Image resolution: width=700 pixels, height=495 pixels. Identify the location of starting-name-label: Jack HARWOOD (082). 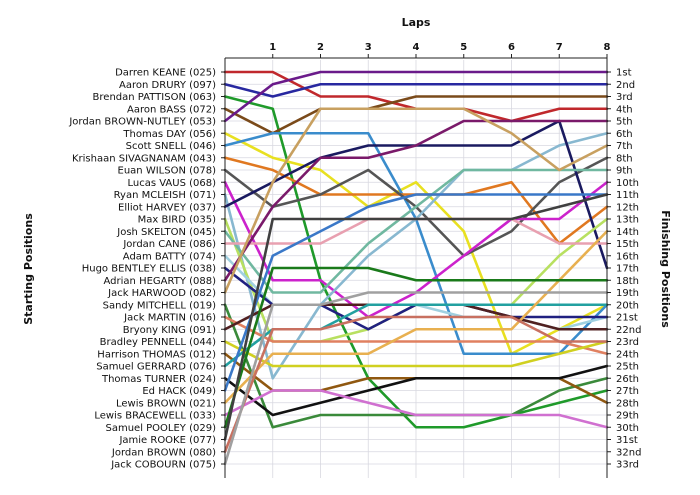
(161, 293).